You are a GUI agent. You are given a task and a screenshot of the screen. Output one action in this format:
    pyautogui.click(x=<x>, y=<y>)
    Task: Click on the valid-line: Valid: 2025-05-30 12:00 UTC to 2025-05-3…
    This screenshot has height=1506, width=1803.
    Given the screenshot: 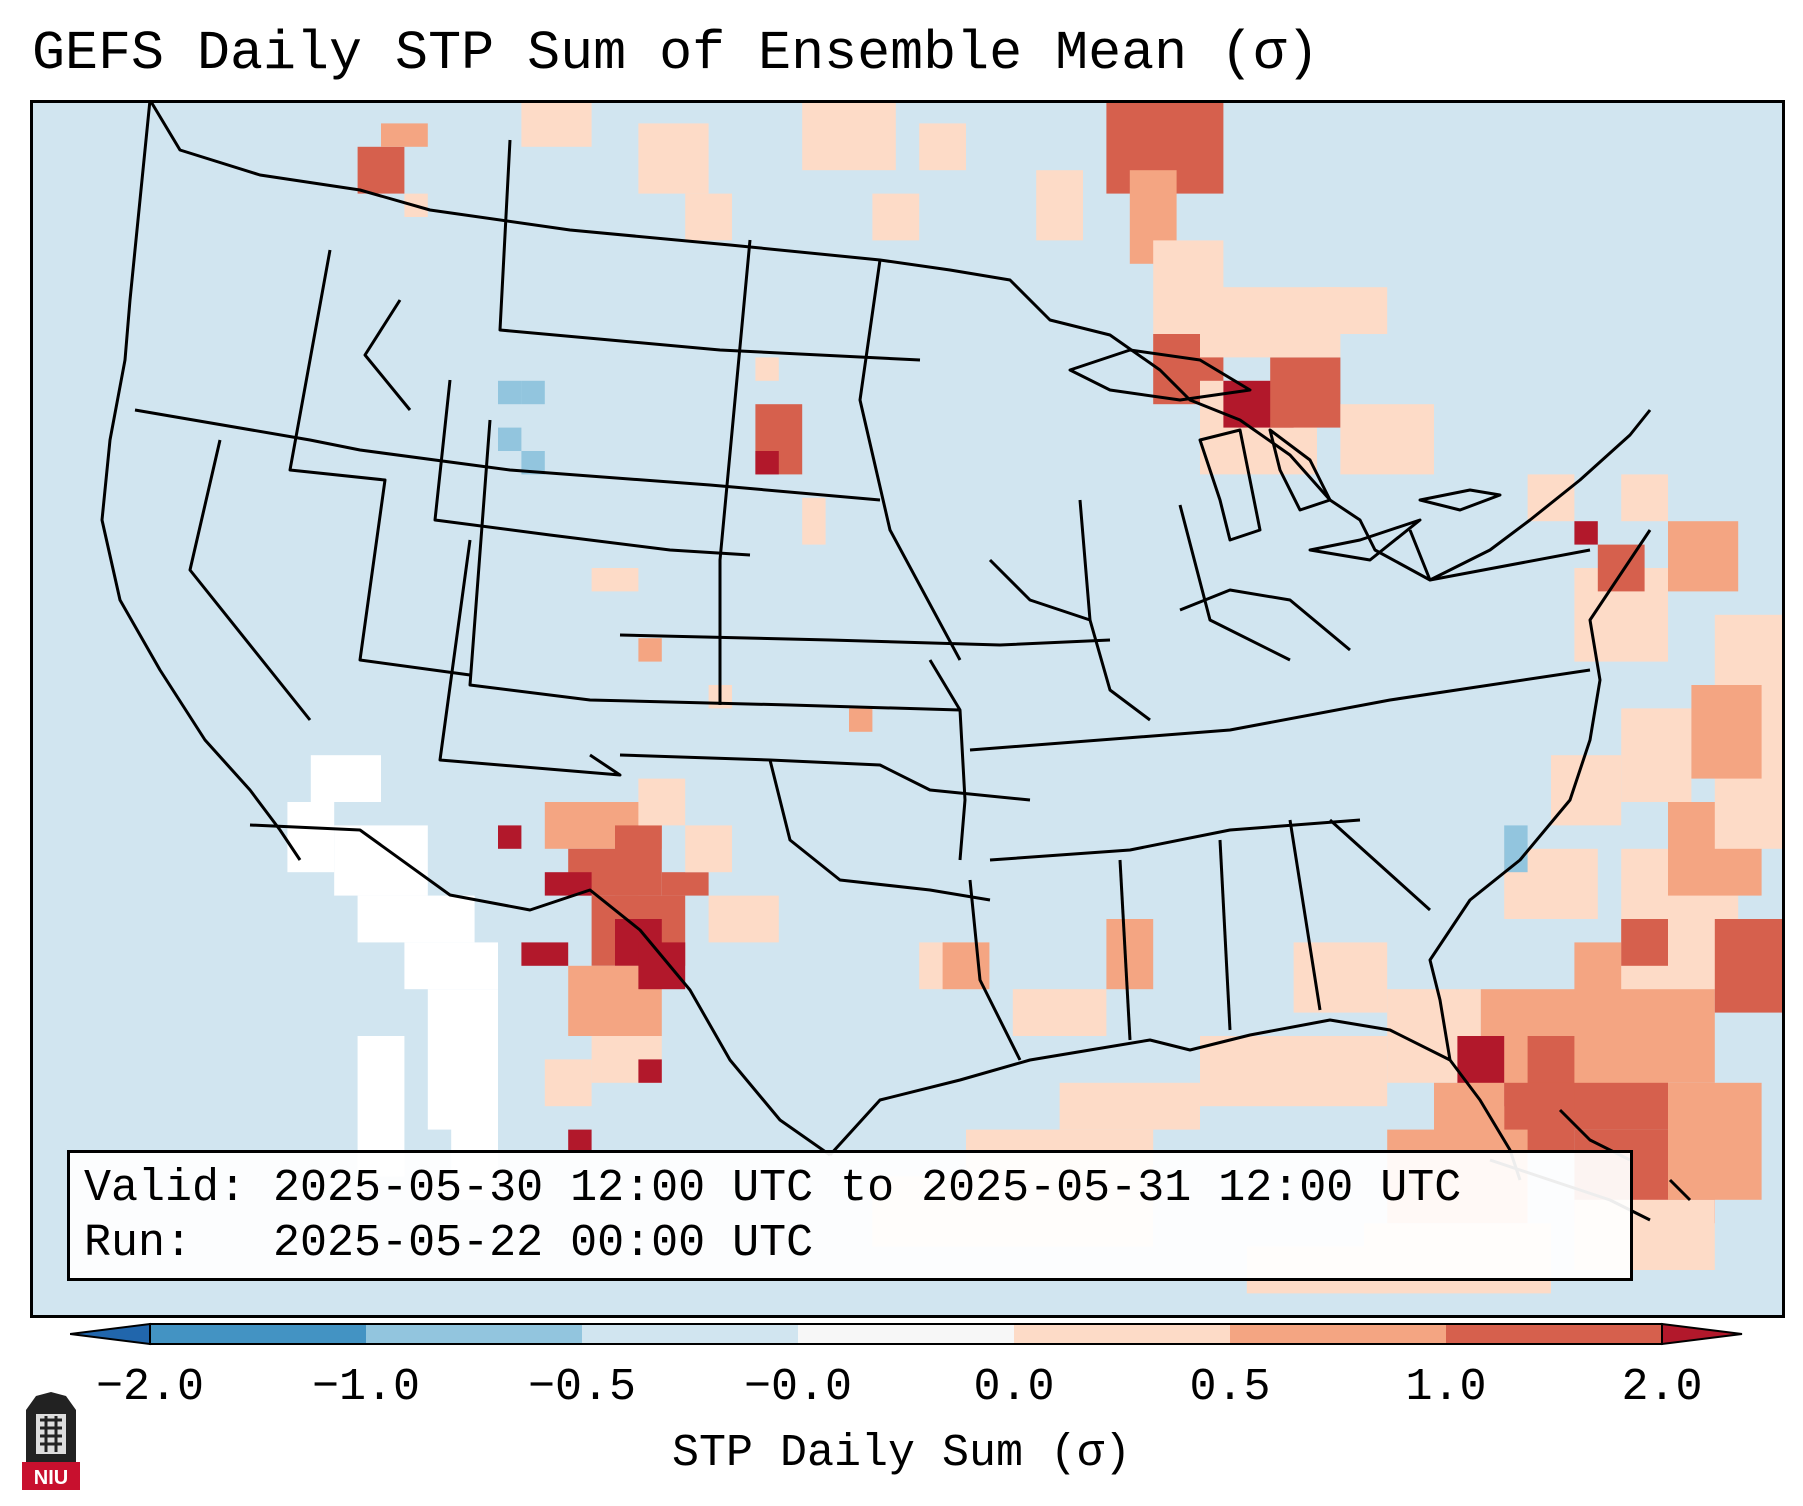 What is the action you would take?
    pyautogui.click(x=850, y=1188)
    